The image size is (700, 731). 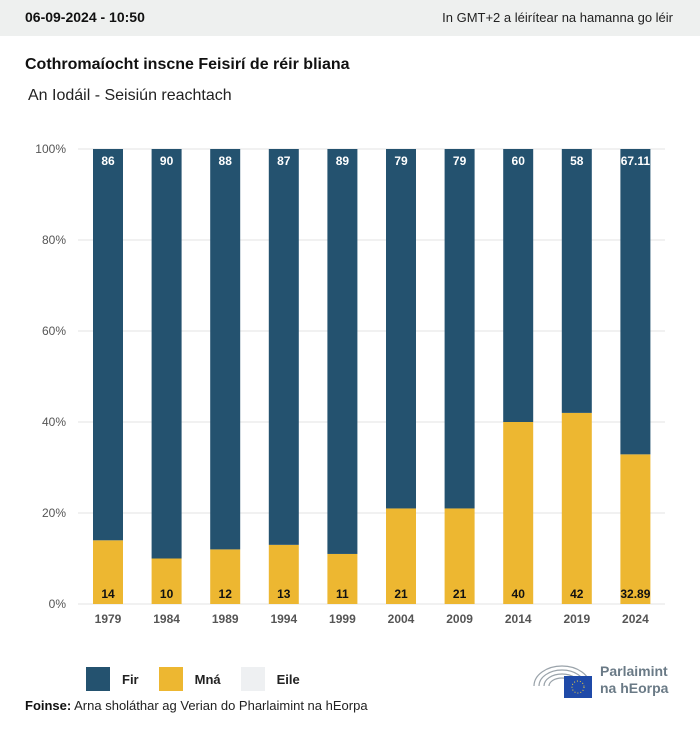 I want to click on data-label: 13, so click(x=284, y=594).